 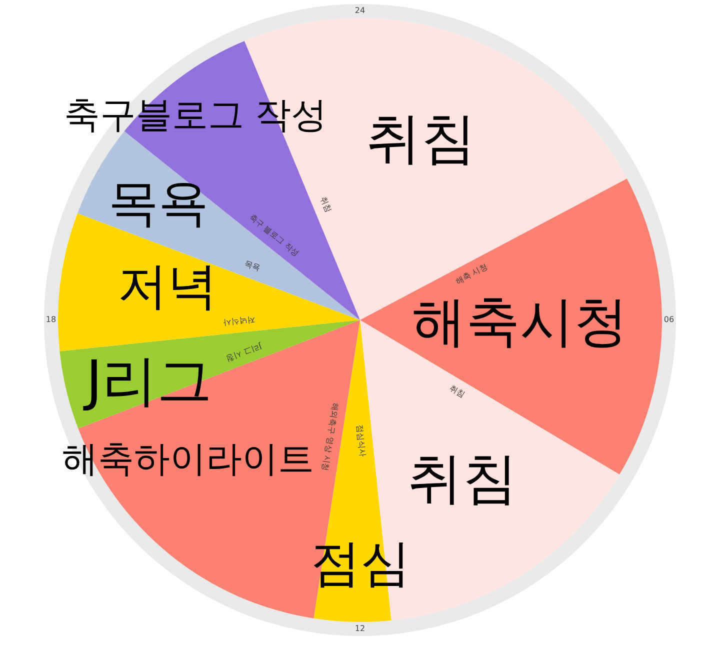 What do you see at coordinates (669, 319) in the screenshot?
I see `text: 06` at bounding box center [669, 319].